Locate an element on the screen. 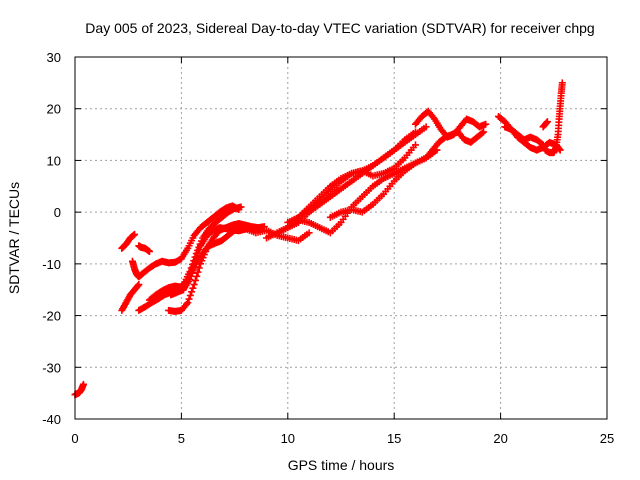 The width and height of the screenshot is (640, 480). y-tick-label: 30 is located at coordinates (54, 57).